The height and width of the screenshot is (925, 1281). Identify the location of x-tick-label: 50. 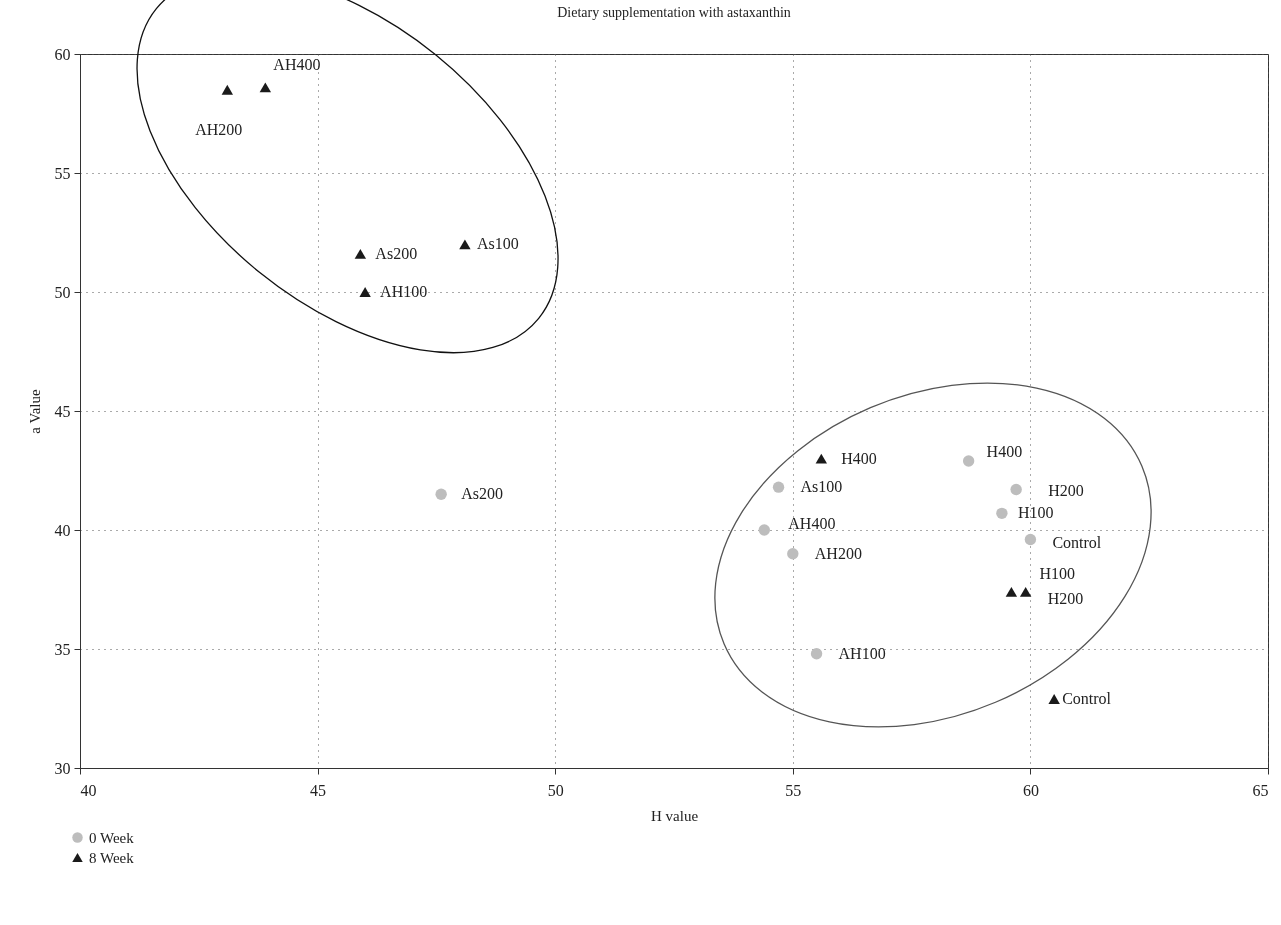
(555, 790).